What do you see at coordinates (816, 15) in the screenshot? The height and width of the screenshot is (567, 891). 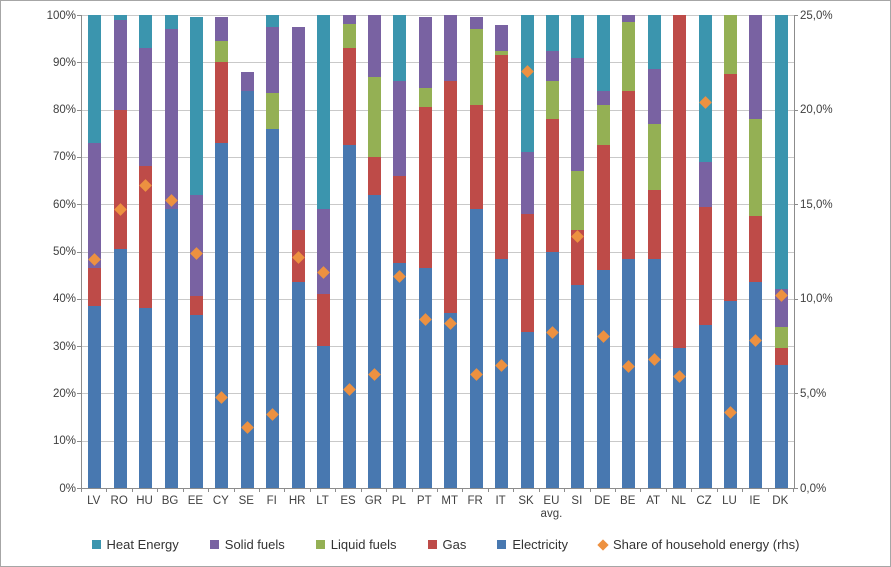 I see `right-axis-label-25: 25,0%` at bounding box center [816, 15].